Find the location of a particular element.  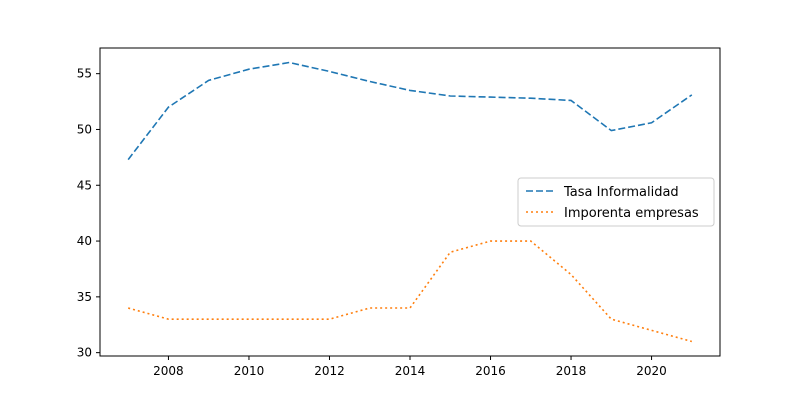

y-tick-label: 45 is located at coordinates (84, 185).